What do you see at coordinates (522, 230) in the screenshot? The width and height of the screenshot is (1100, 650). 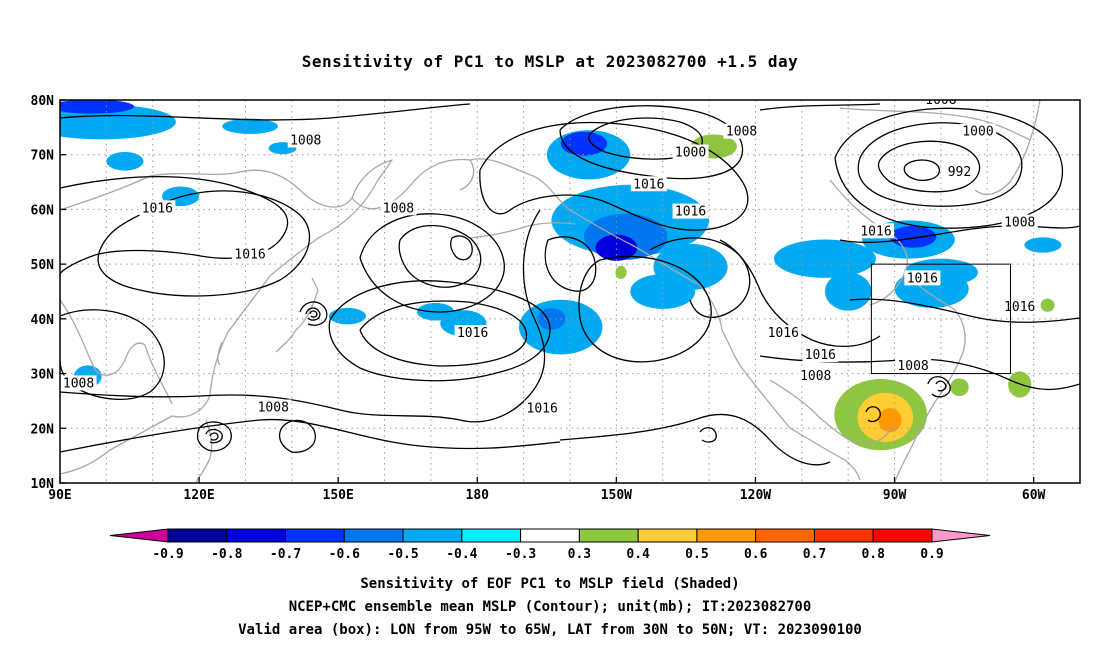 I see `coastline-aleutians` at bounding box center [522, 230].